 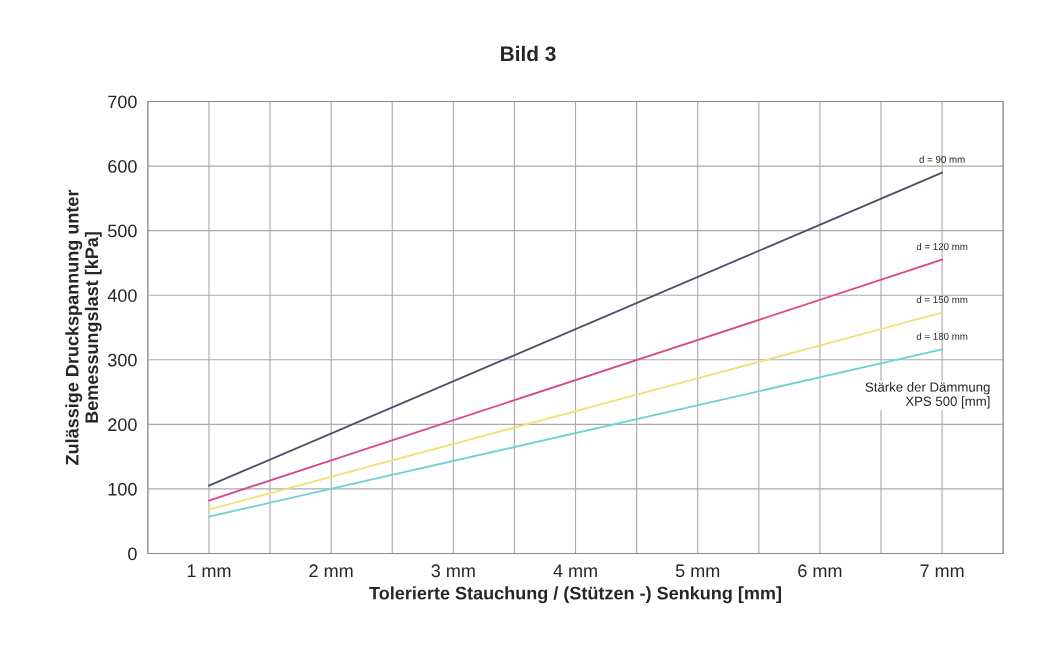 I want to click on y-tick-label: 600, so click(x=122, y=166).